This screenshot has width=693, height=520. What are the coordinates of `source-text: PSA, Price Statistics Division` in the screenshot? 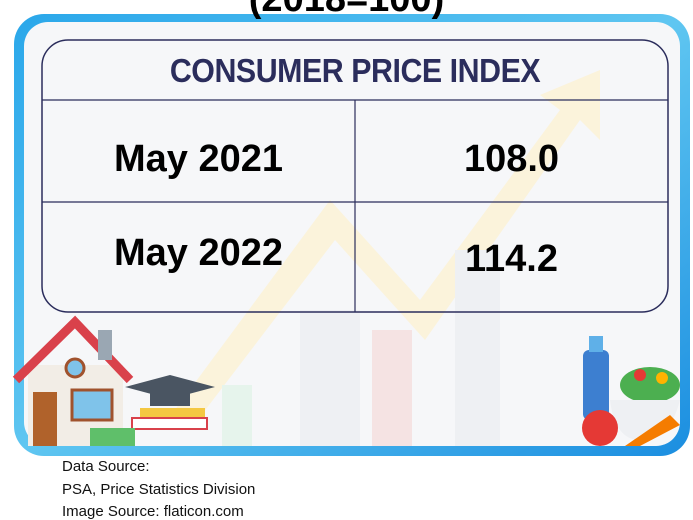 It's located at (159, 489).